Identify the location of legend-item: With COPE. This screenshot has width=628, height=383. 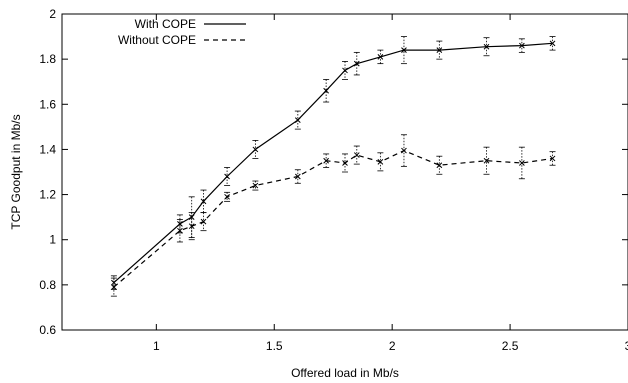
(190, 24).